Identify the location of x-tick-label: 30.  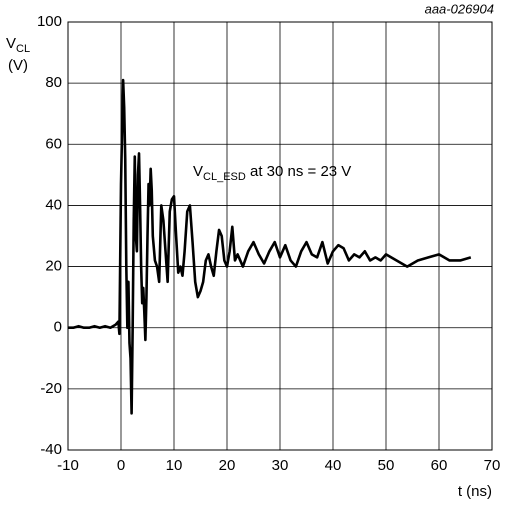
(280, 465).